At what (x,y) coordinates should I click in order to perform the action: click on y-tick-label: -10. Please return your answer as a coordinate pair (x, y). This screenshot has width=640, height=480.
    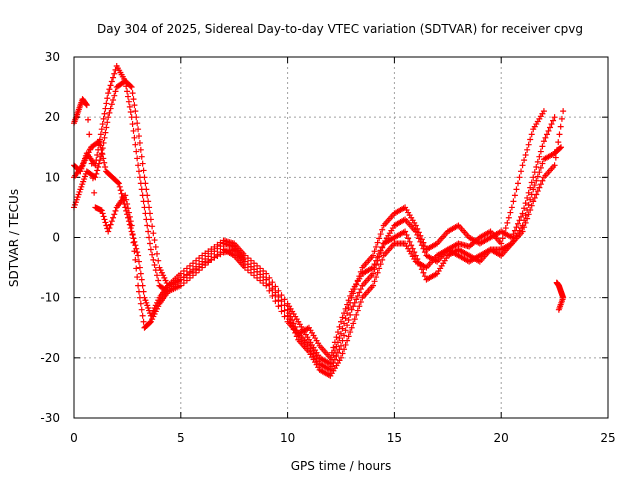
    Looking at the image, I should click on (50, 298).